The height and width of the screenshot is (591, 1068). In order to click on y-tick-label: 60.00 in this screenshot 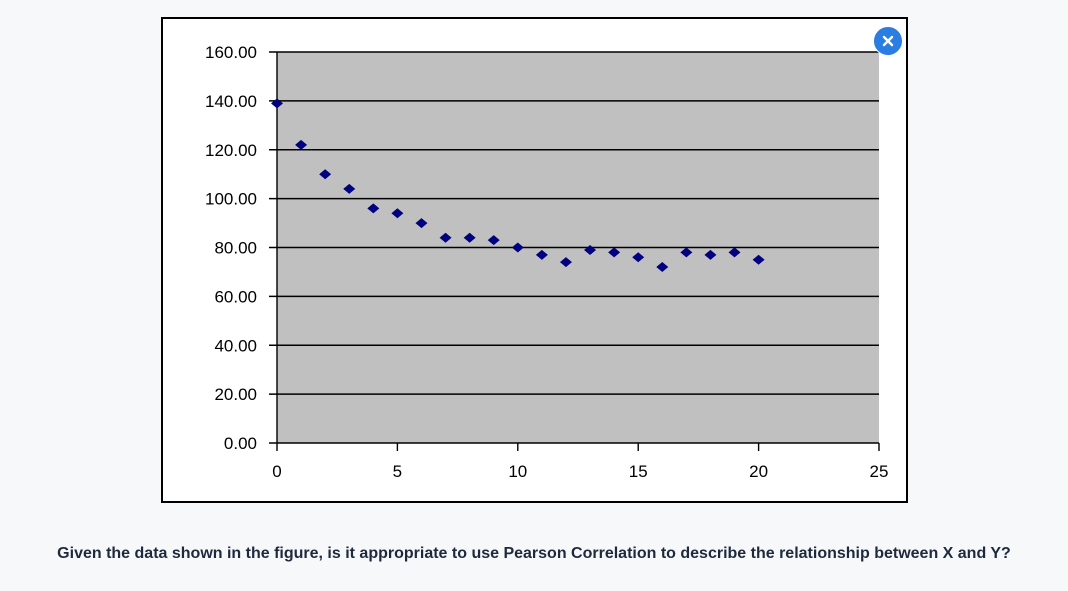, I will do `click(235, 296)`.